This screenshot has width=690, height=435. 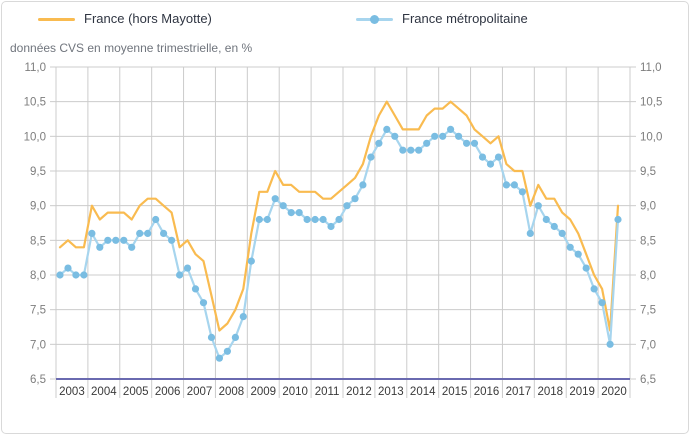 What do you see at coordinates (168, 392) in the screenshot?
I see `svg-text: 2006` at bounding box center [168, 392].